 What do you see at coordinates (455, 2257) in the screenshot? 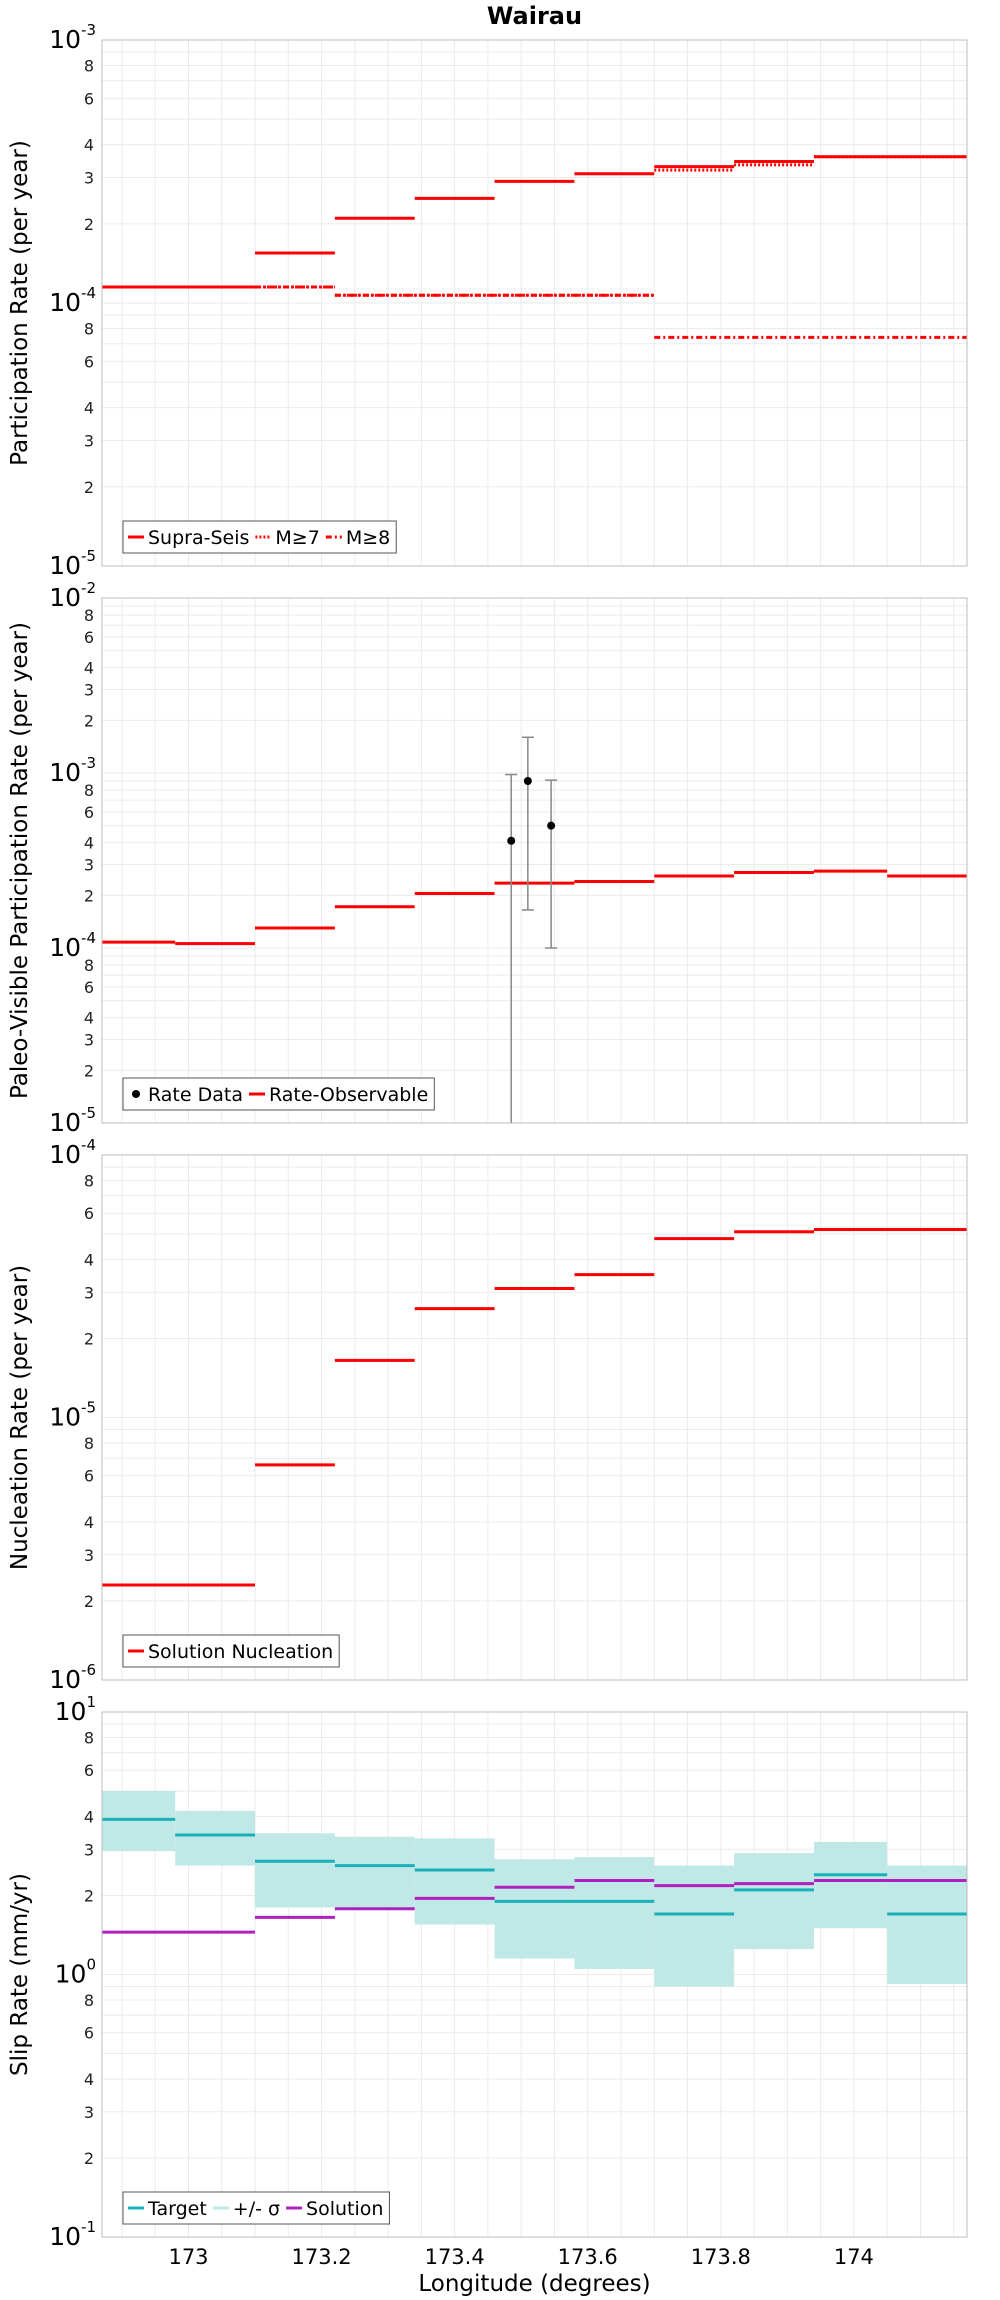
I see `x-tick-label: 173.4` at bounding box center [455, 2257].